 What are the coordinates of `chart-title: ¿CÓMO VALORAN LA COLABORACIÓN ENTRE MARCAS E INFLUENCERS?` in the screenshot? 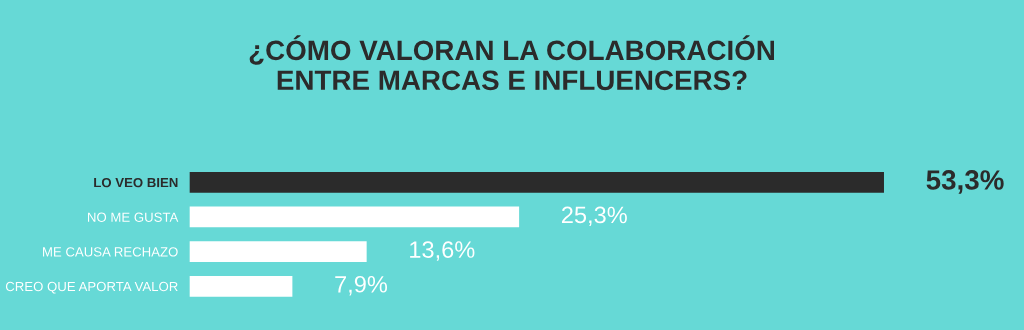 It's located at (511, 63).